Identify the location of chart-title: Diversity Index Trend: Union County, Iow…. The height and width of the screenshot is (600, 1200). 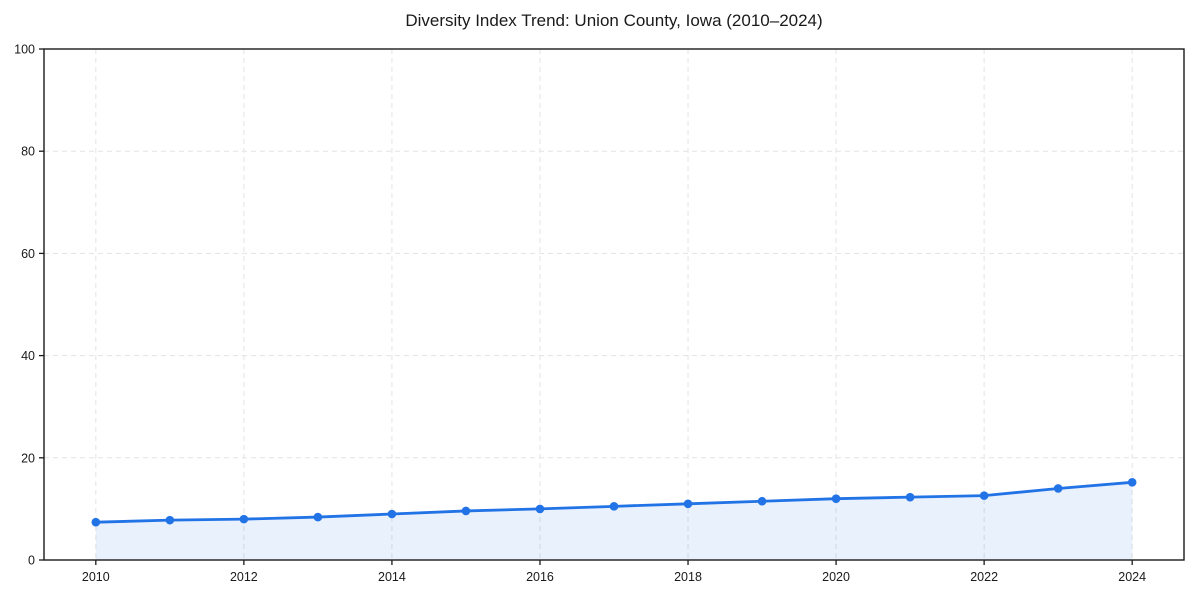
(614, 20).